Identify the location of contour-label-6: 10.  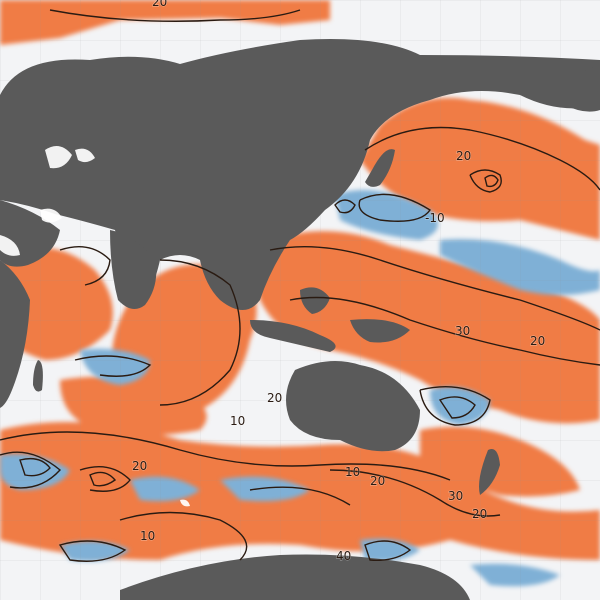
(237, 421).